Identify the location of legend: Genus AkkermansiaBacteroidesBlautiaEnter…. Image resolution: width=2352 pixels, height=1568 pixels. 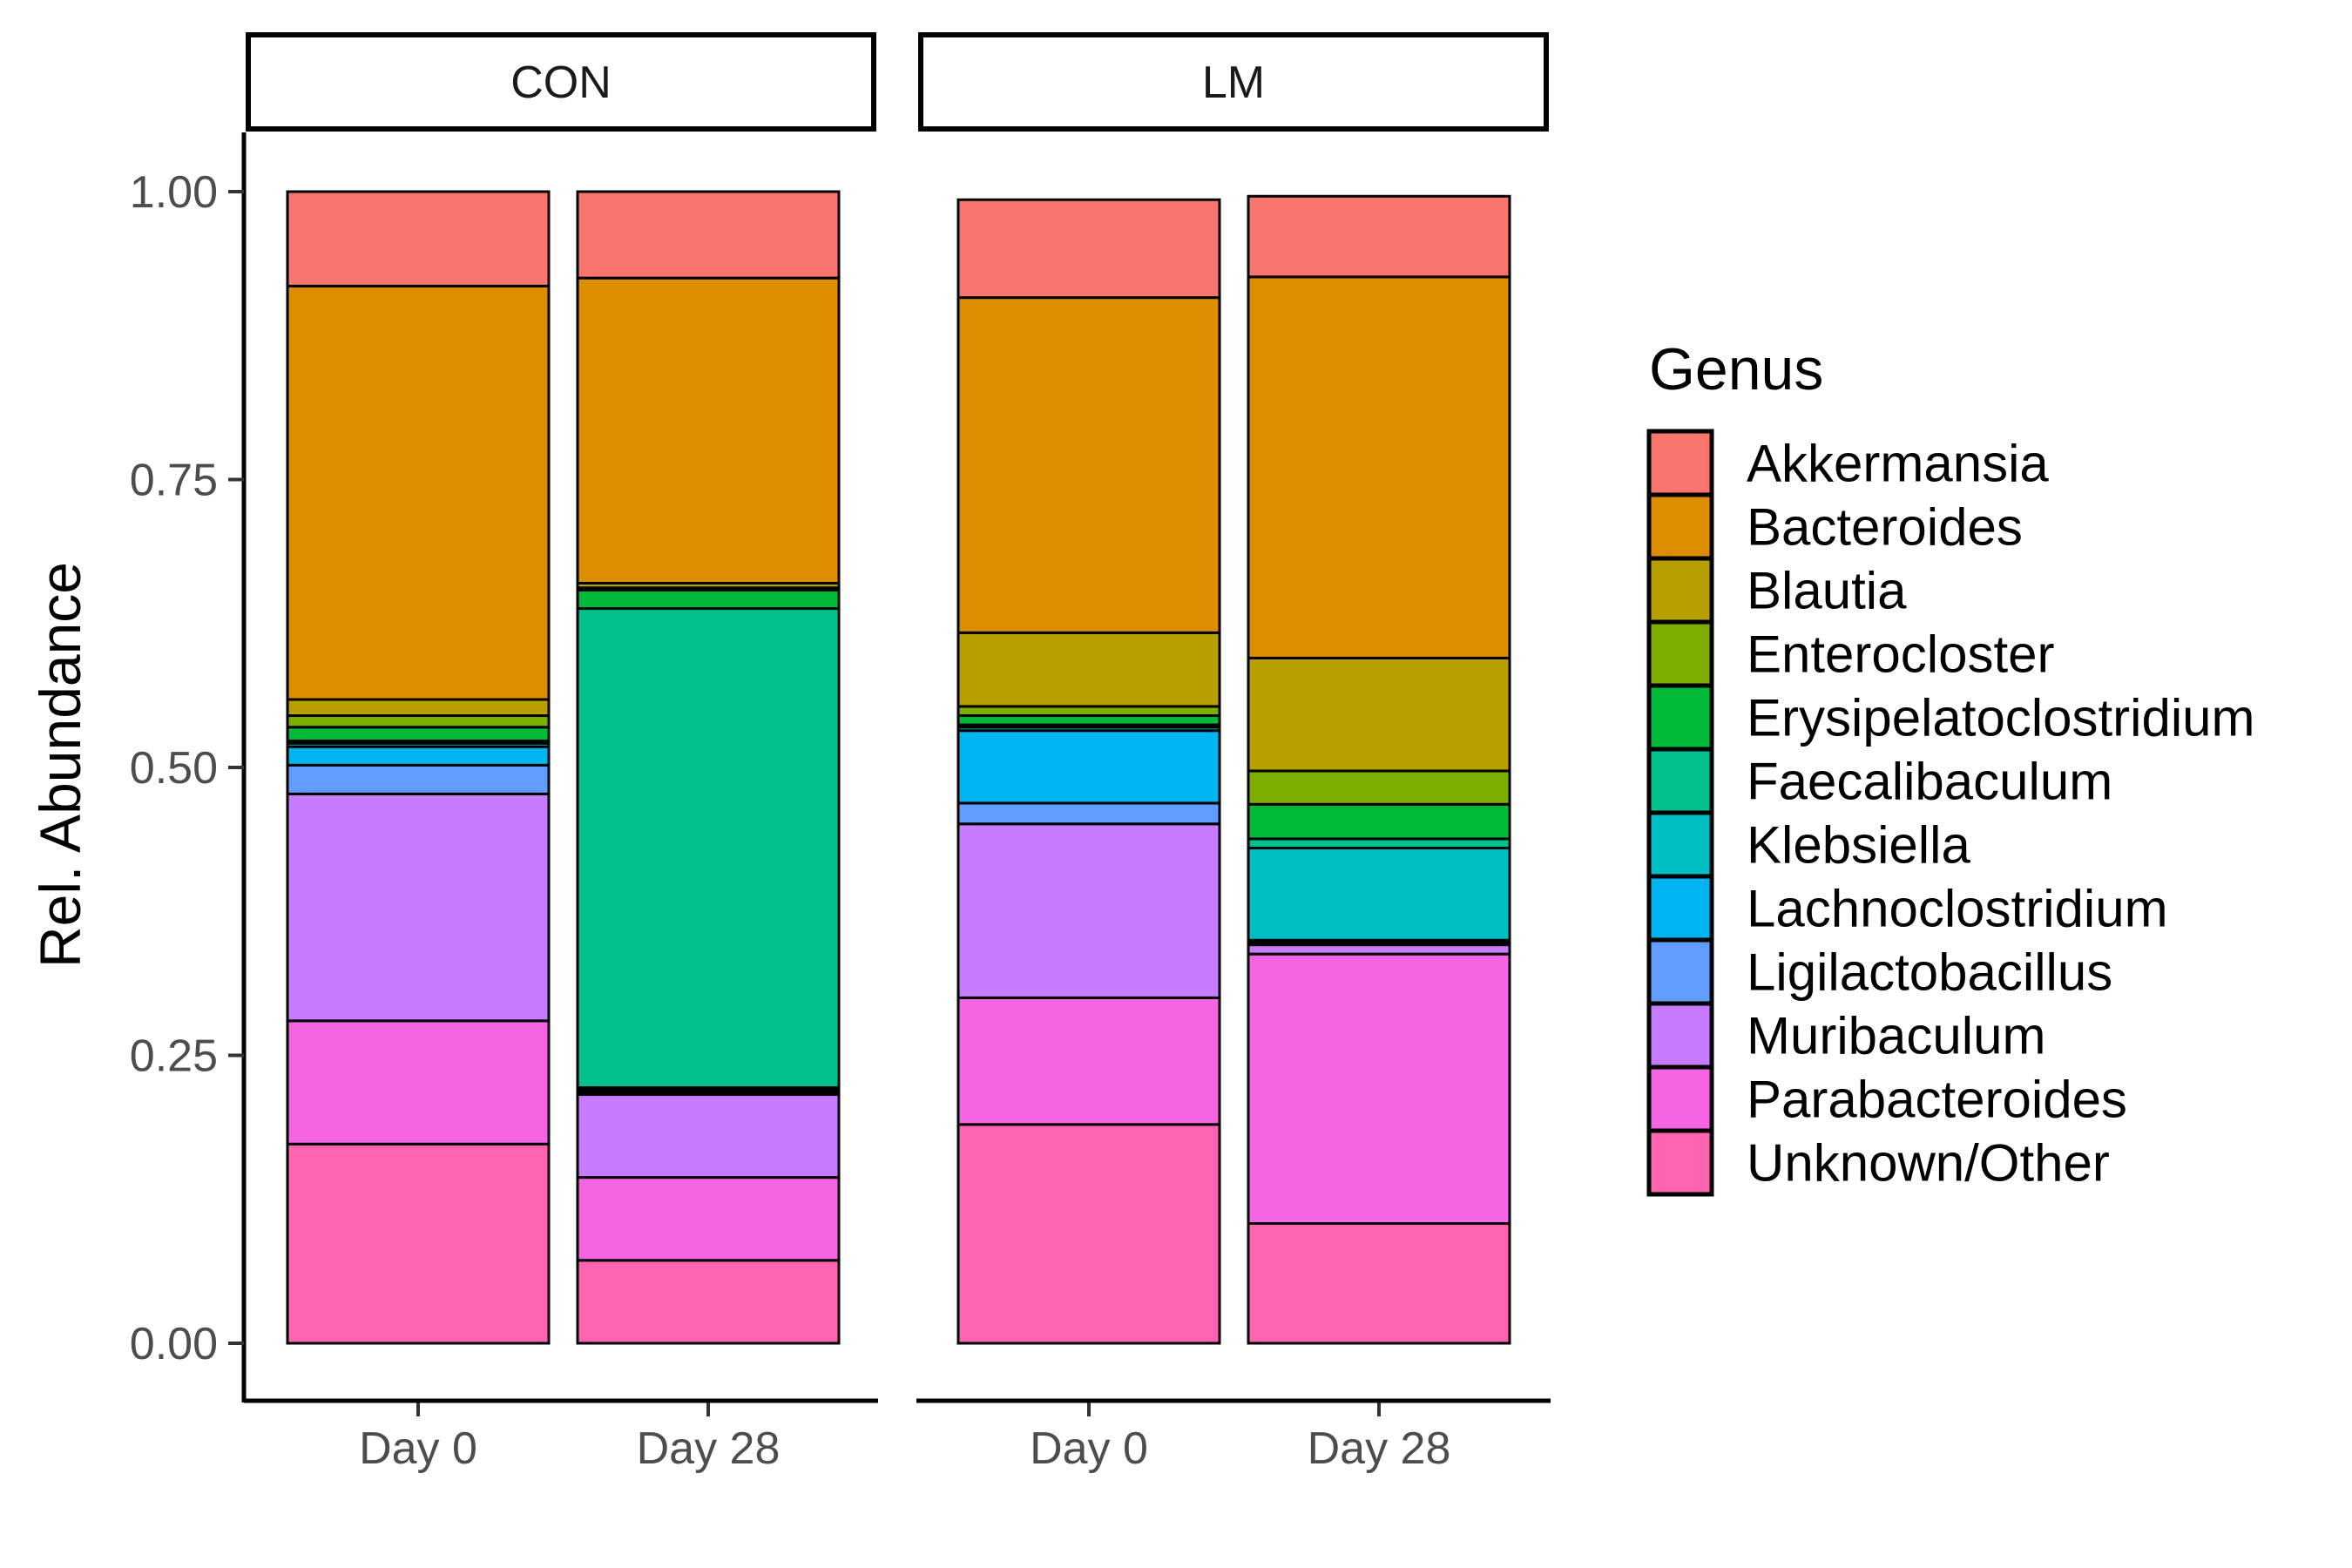
(1950, 766).